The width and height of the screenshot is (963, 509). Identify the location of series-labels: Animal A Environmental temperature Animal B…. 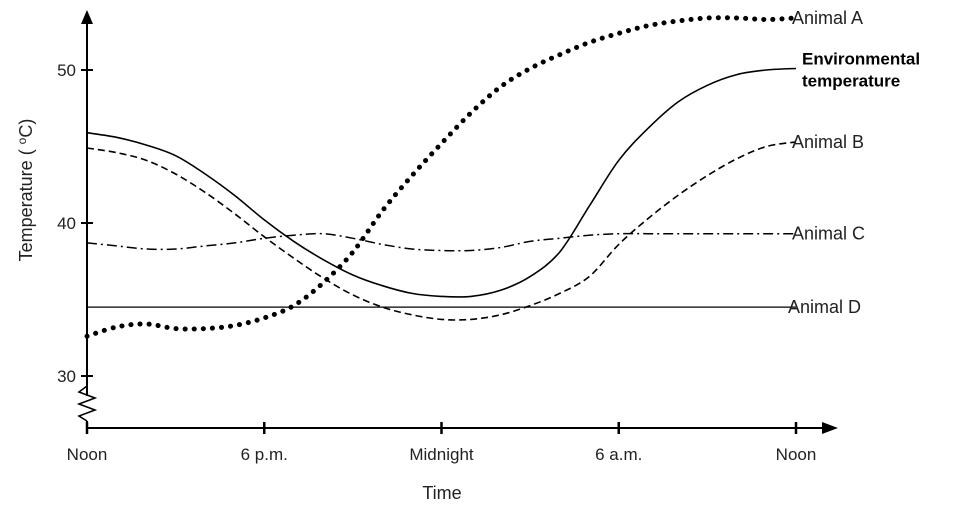
(854, 162).